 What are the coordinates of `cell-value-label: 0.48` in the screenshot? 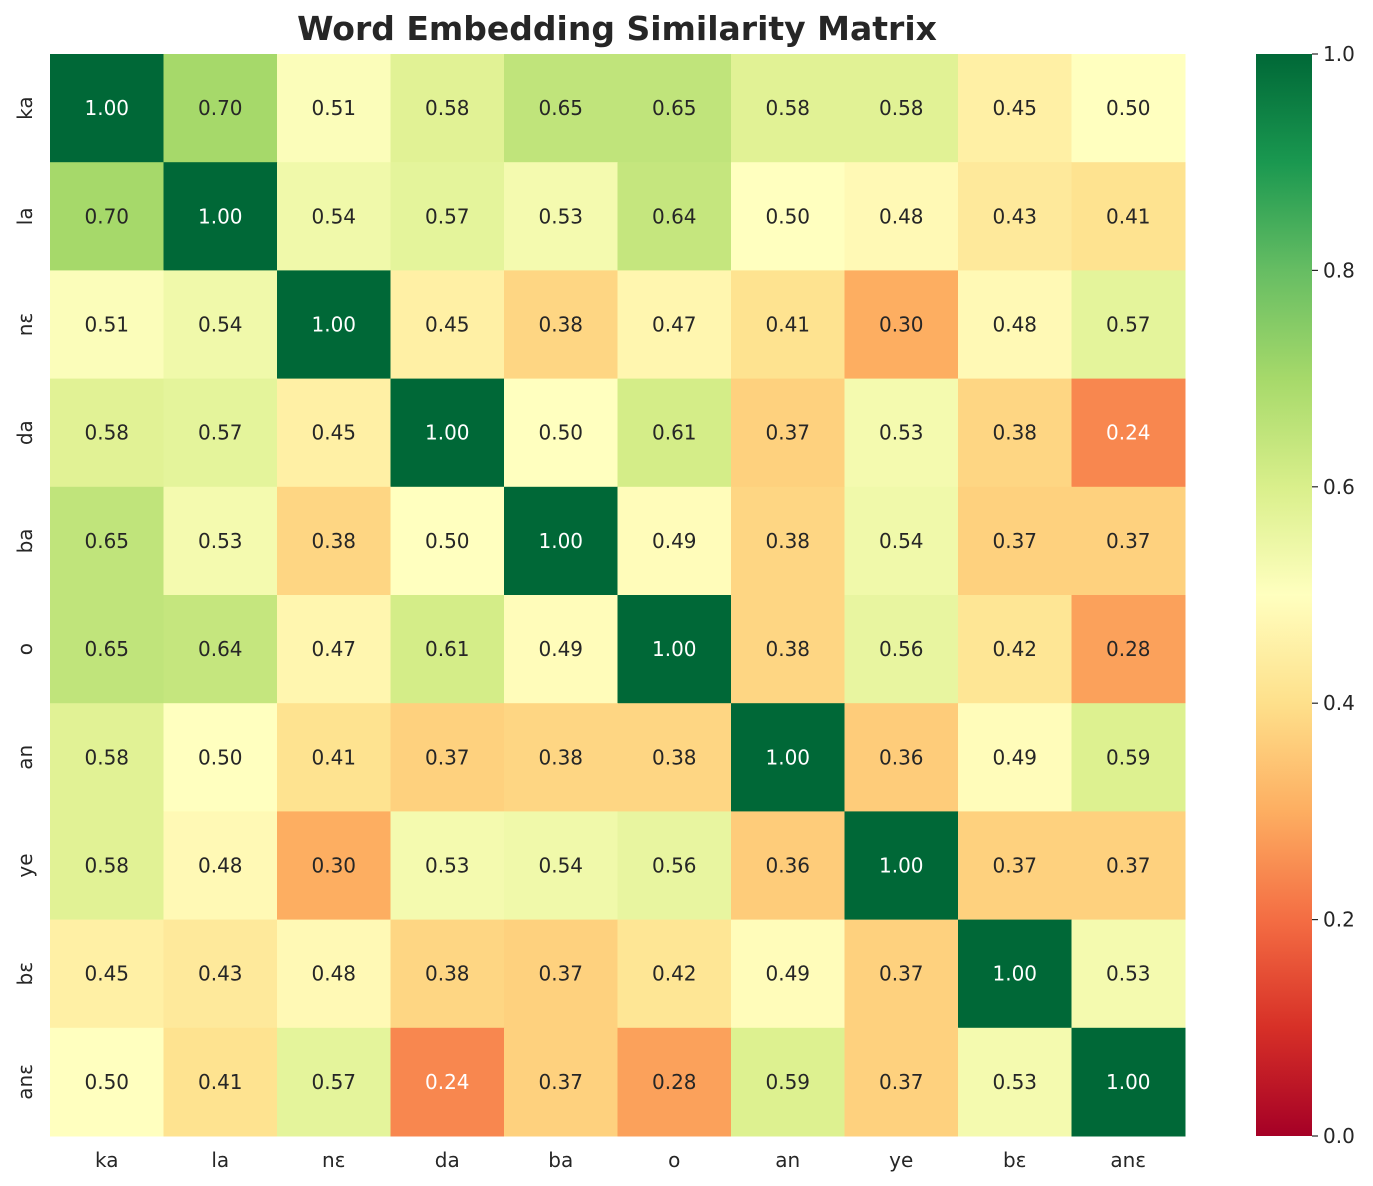 It's located at (333, 974).